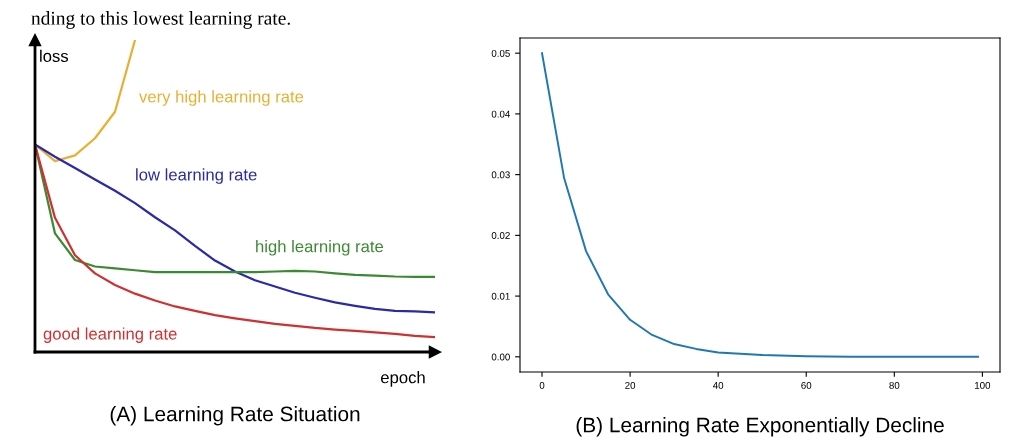  Describe the element at coordinates (760, 427) in the screenshot. I see `text: (B) Learning Rate Exponentially Decline` at that location.